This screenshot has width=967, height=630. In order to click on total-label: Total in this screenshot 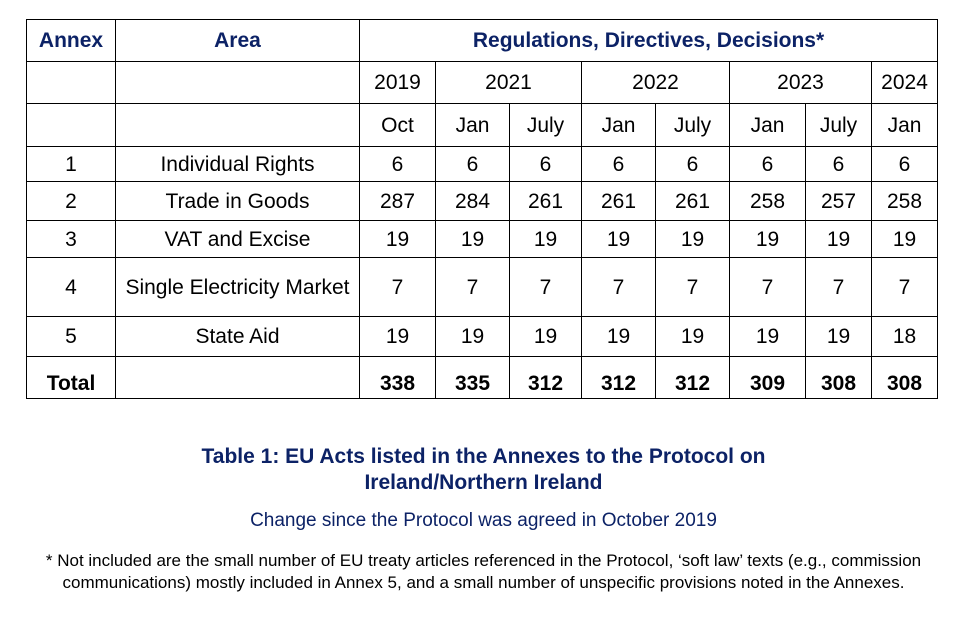, I will do `click(71, 377)`.